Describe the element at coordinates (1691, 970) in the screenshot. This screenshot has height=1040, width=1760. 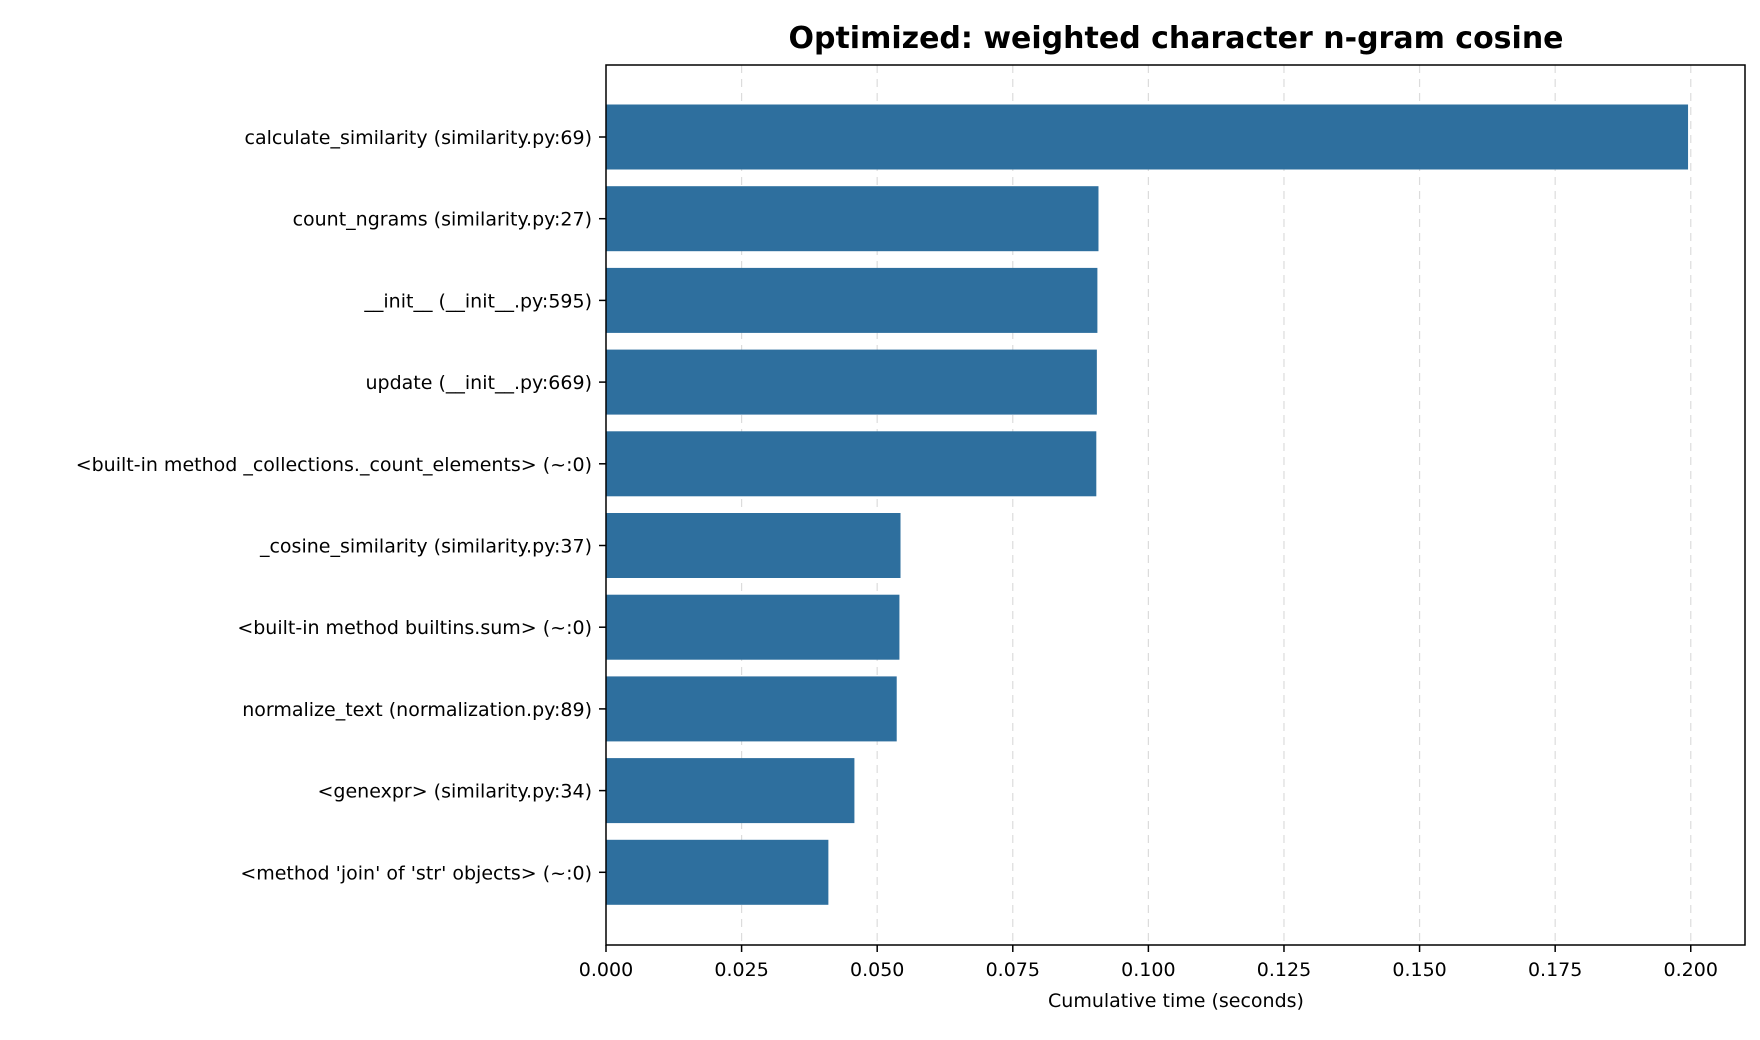
I see `x-tick-label: 0.200` at that location.